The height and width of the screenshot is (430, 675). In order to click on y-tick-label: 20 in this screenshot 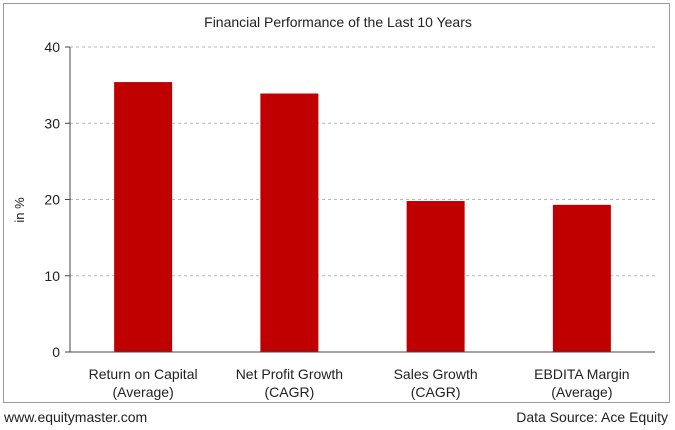, I will do `click(52, 200)`.